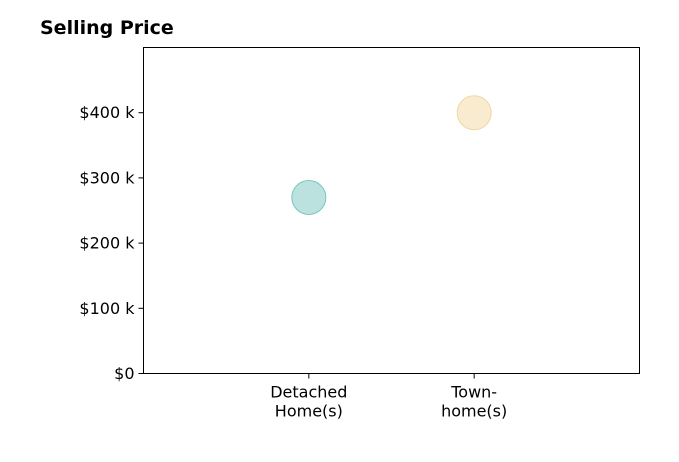 This screenshot has width=679, height=462. I want to click on data-points, so click(391, 155).